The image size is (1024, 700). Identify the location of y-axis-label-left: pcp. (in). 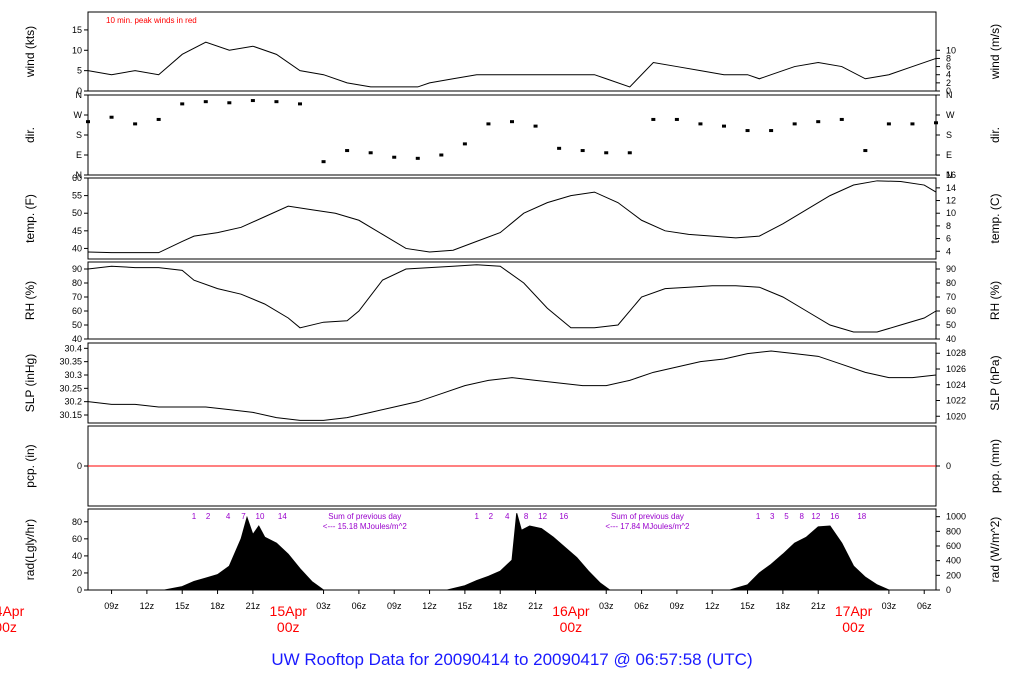
(30, 465).